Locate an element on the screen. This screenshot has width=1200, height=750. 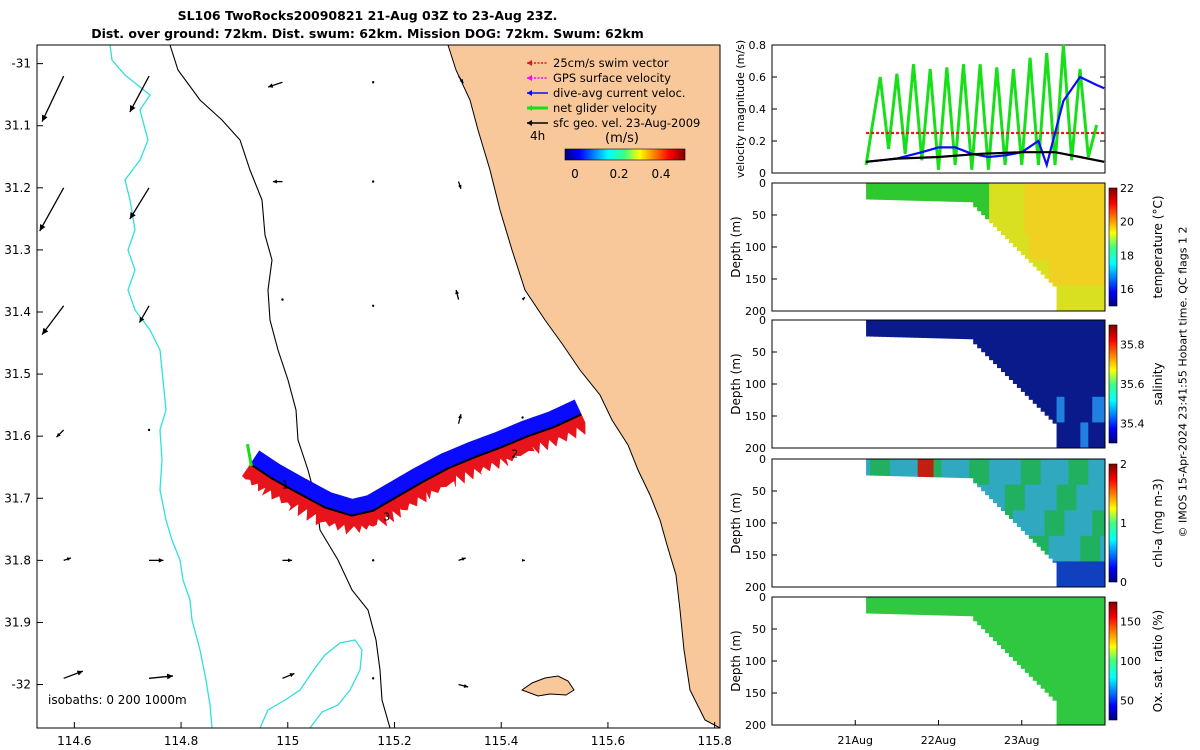
legend-entry: dive-avg current veloc. is located at coordinates (619, 93).